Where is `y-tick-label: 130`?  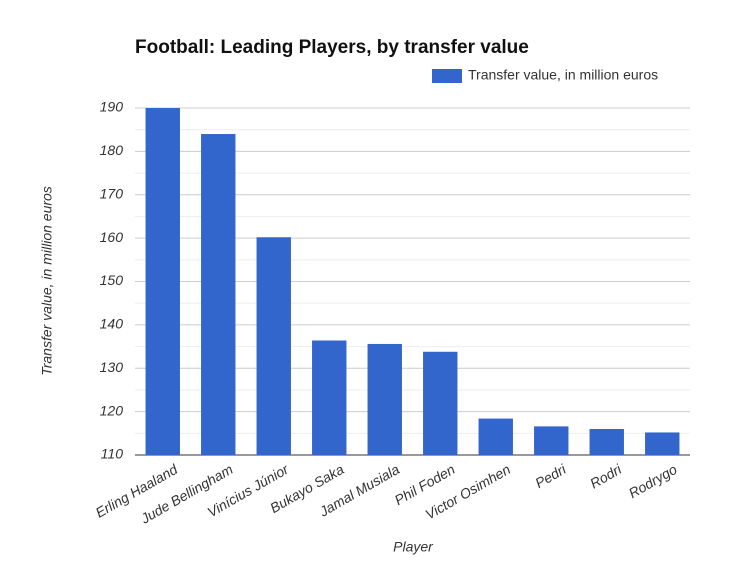 y-tick-label: 130 is located at coordinates (112, 367).